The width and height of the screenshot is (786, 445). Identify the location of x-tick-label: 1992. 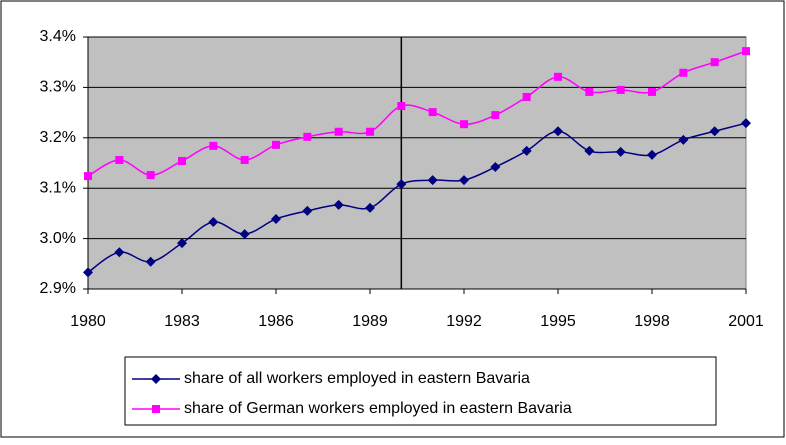
(464, 321).